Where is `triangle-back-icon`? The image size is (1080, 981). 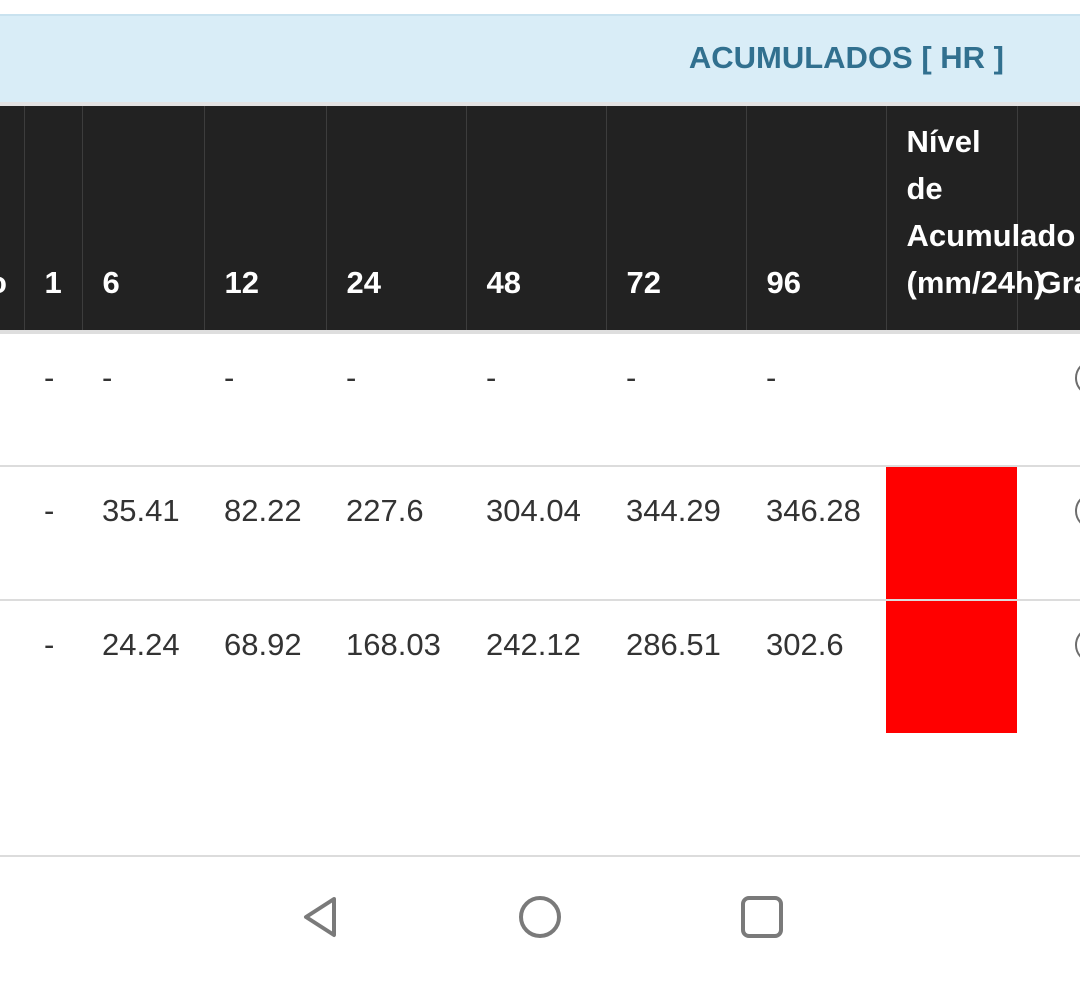
triangle-back-icon is located at coordinates (320, 917).